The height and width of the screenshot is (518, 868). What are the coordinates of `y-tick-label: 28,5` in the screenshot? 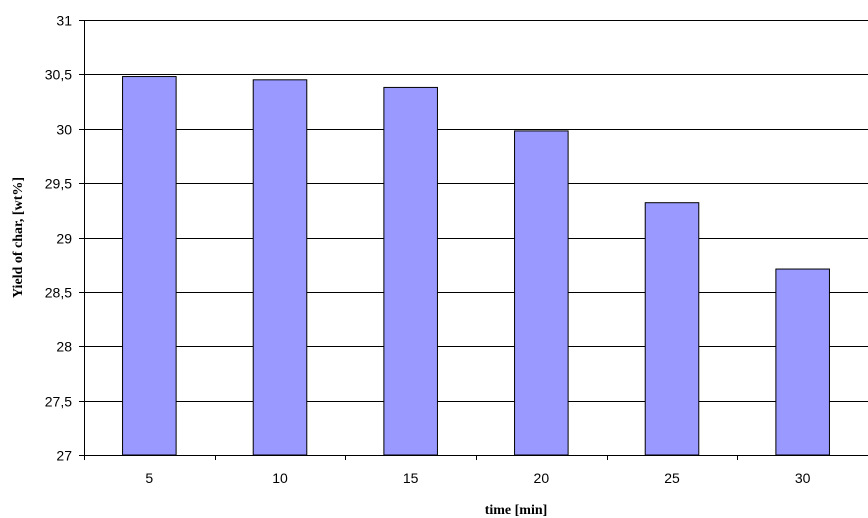 It's located at (58, 293).